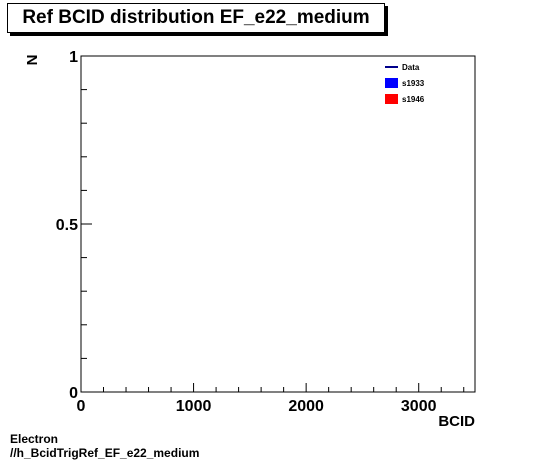 The width and height of the screenshot is (546, 462). I want to click on footer-line2: //h_BcidTrigRef_EF_e22_medium, so click(105, 453).